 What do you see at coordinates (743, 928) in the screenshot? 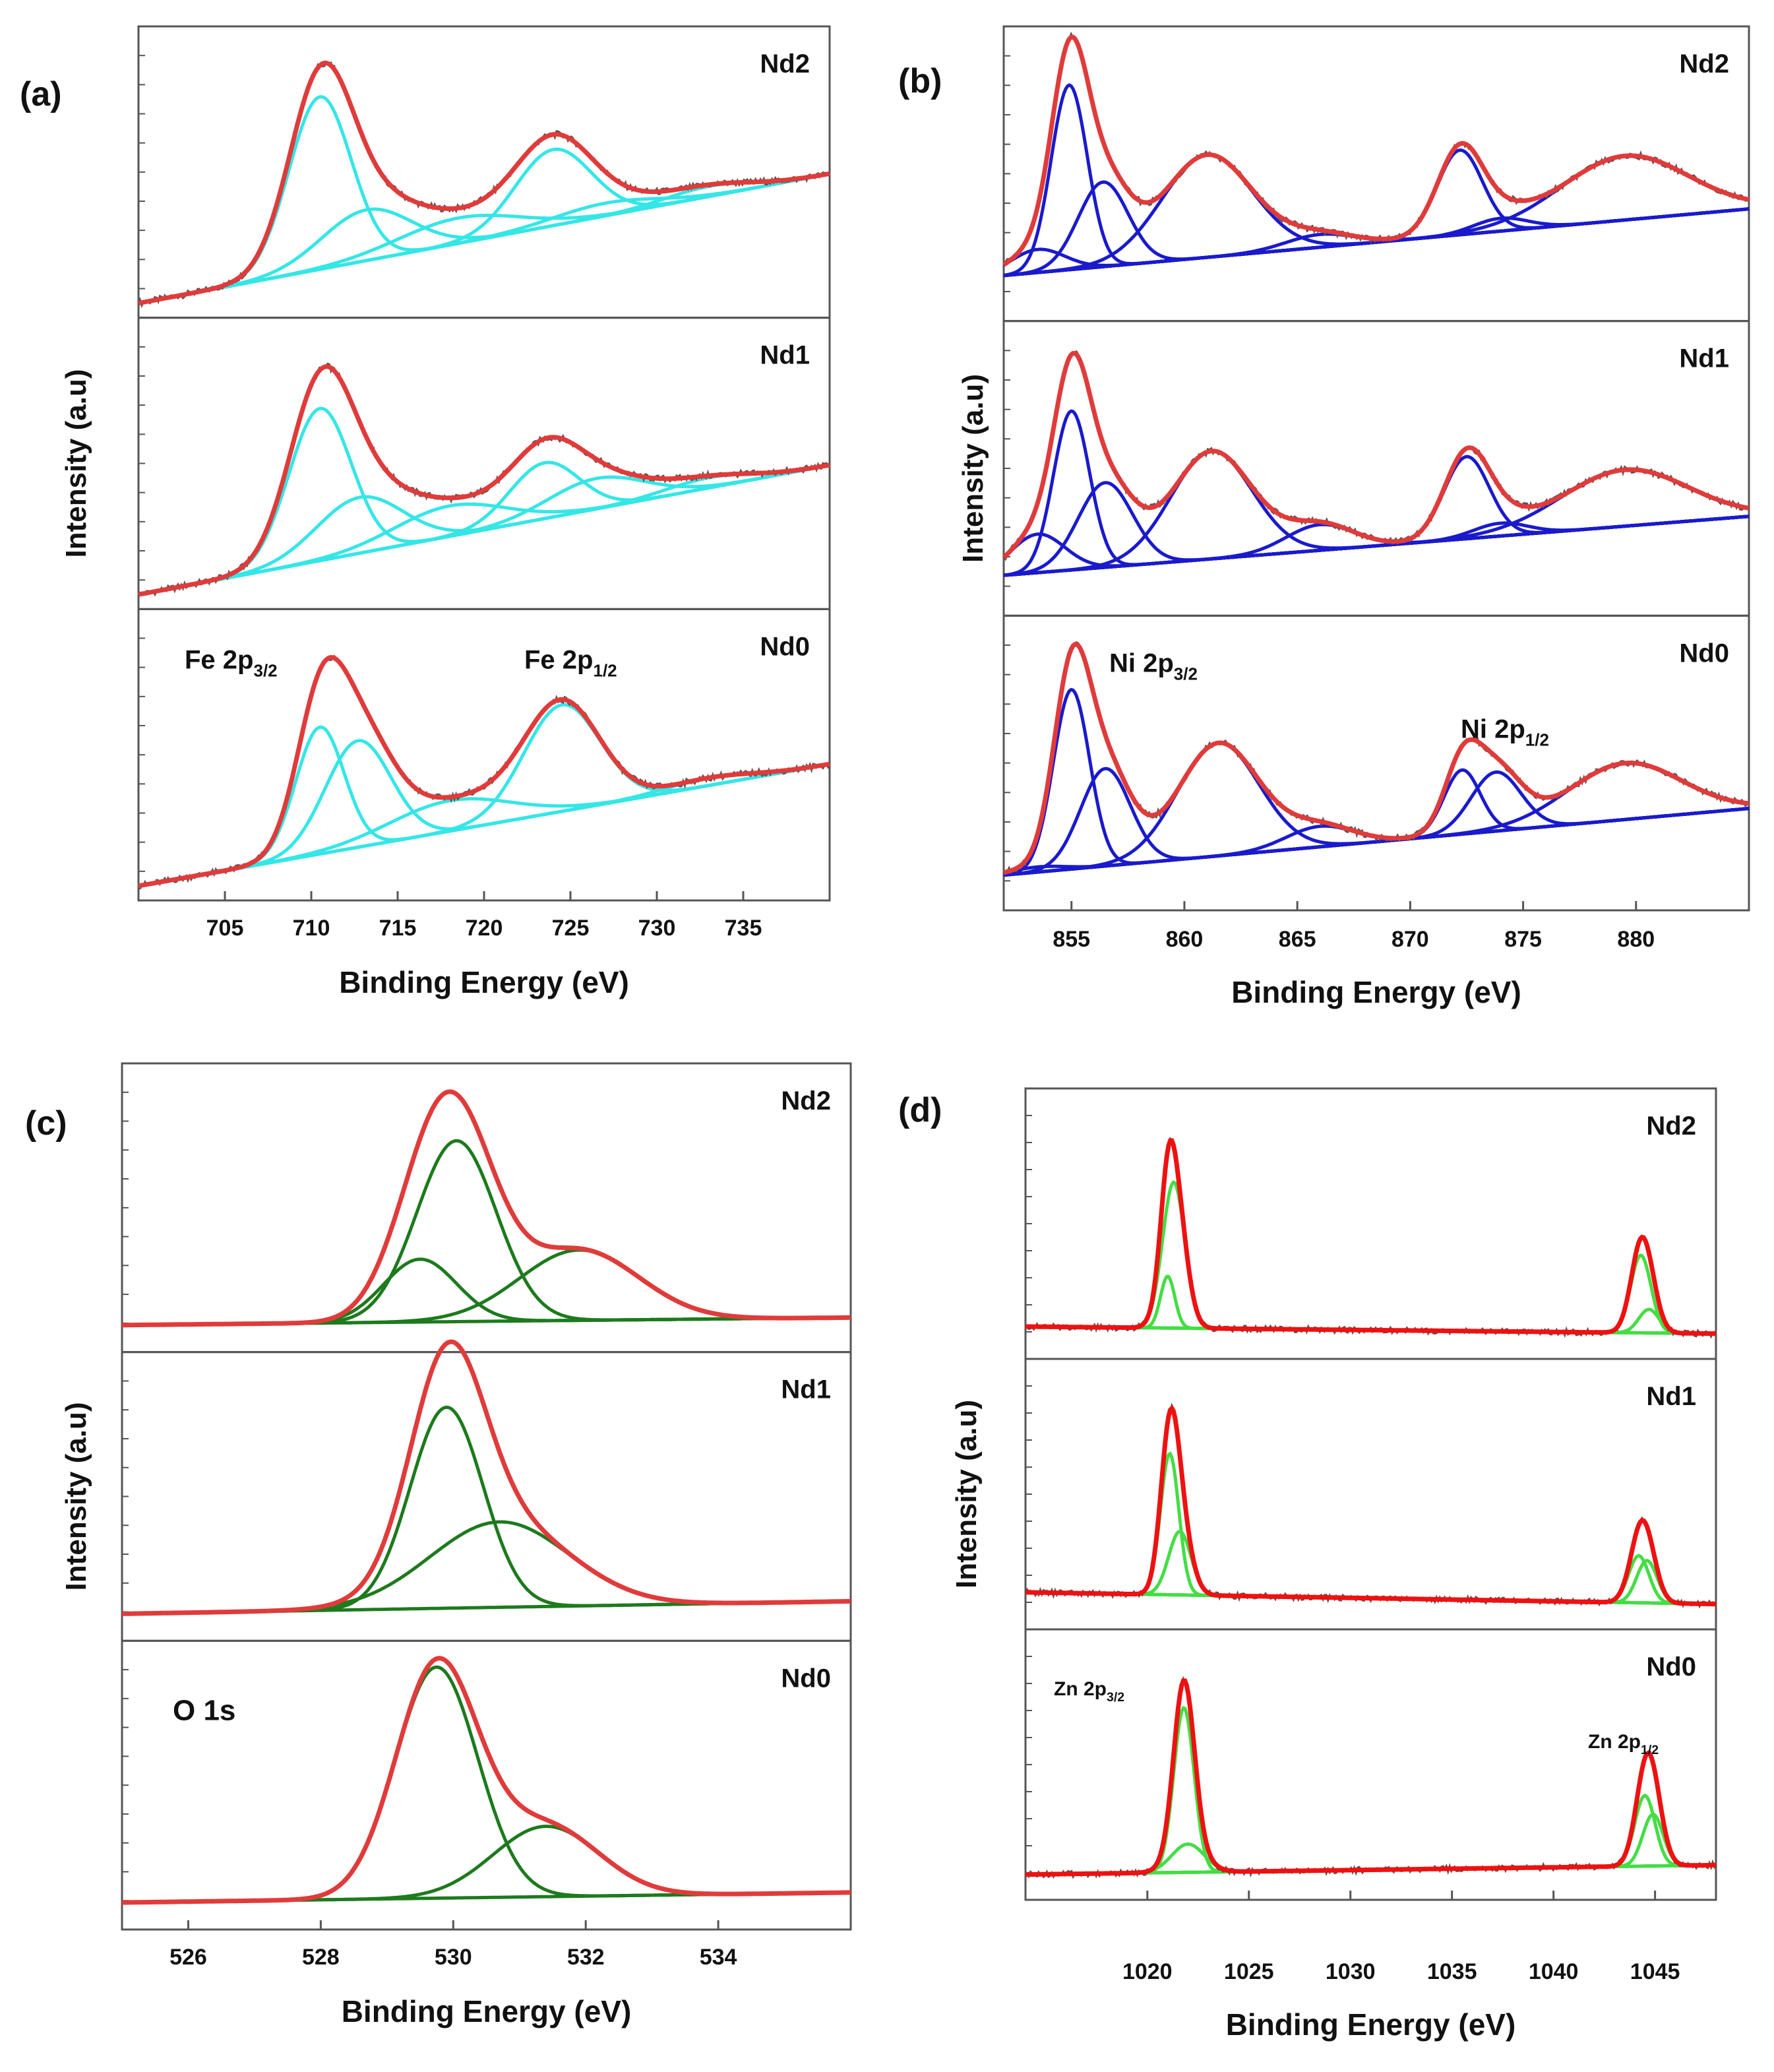
I see `x-tick-label: 735` at bounding box center [743, 928].